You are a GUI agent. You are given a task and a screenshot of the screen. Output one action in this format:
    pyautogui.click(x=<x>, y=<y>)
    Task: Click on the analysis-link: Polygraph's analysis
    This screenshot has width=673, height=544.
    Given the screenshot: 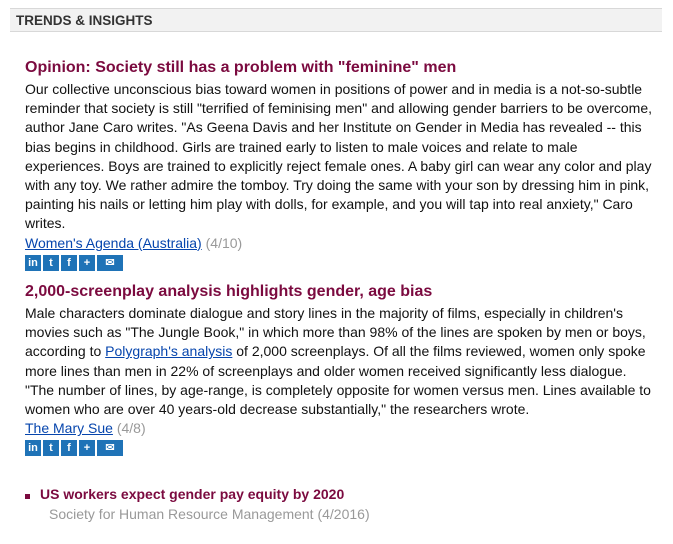 What is the action you would take?
    pyautogui.click(x=169, y=351)
    